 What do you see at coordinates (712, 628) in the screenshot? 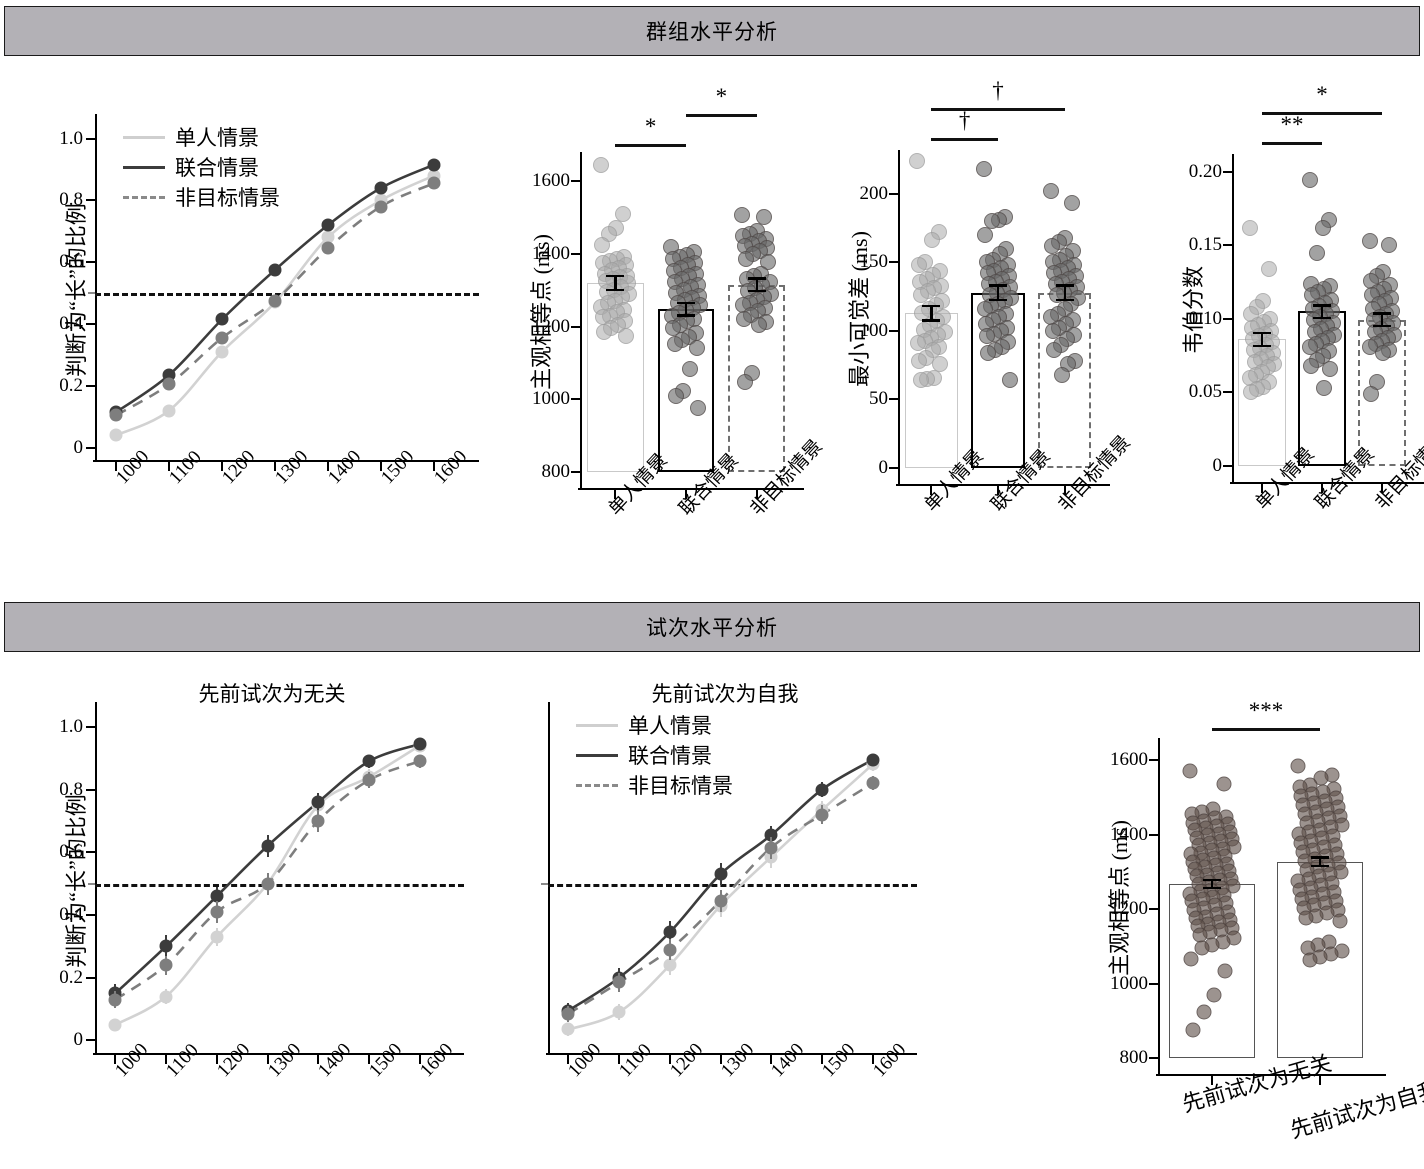
I see `section-banner-trial-level-text: 试次水平分析` at bounding box center [712, 628].